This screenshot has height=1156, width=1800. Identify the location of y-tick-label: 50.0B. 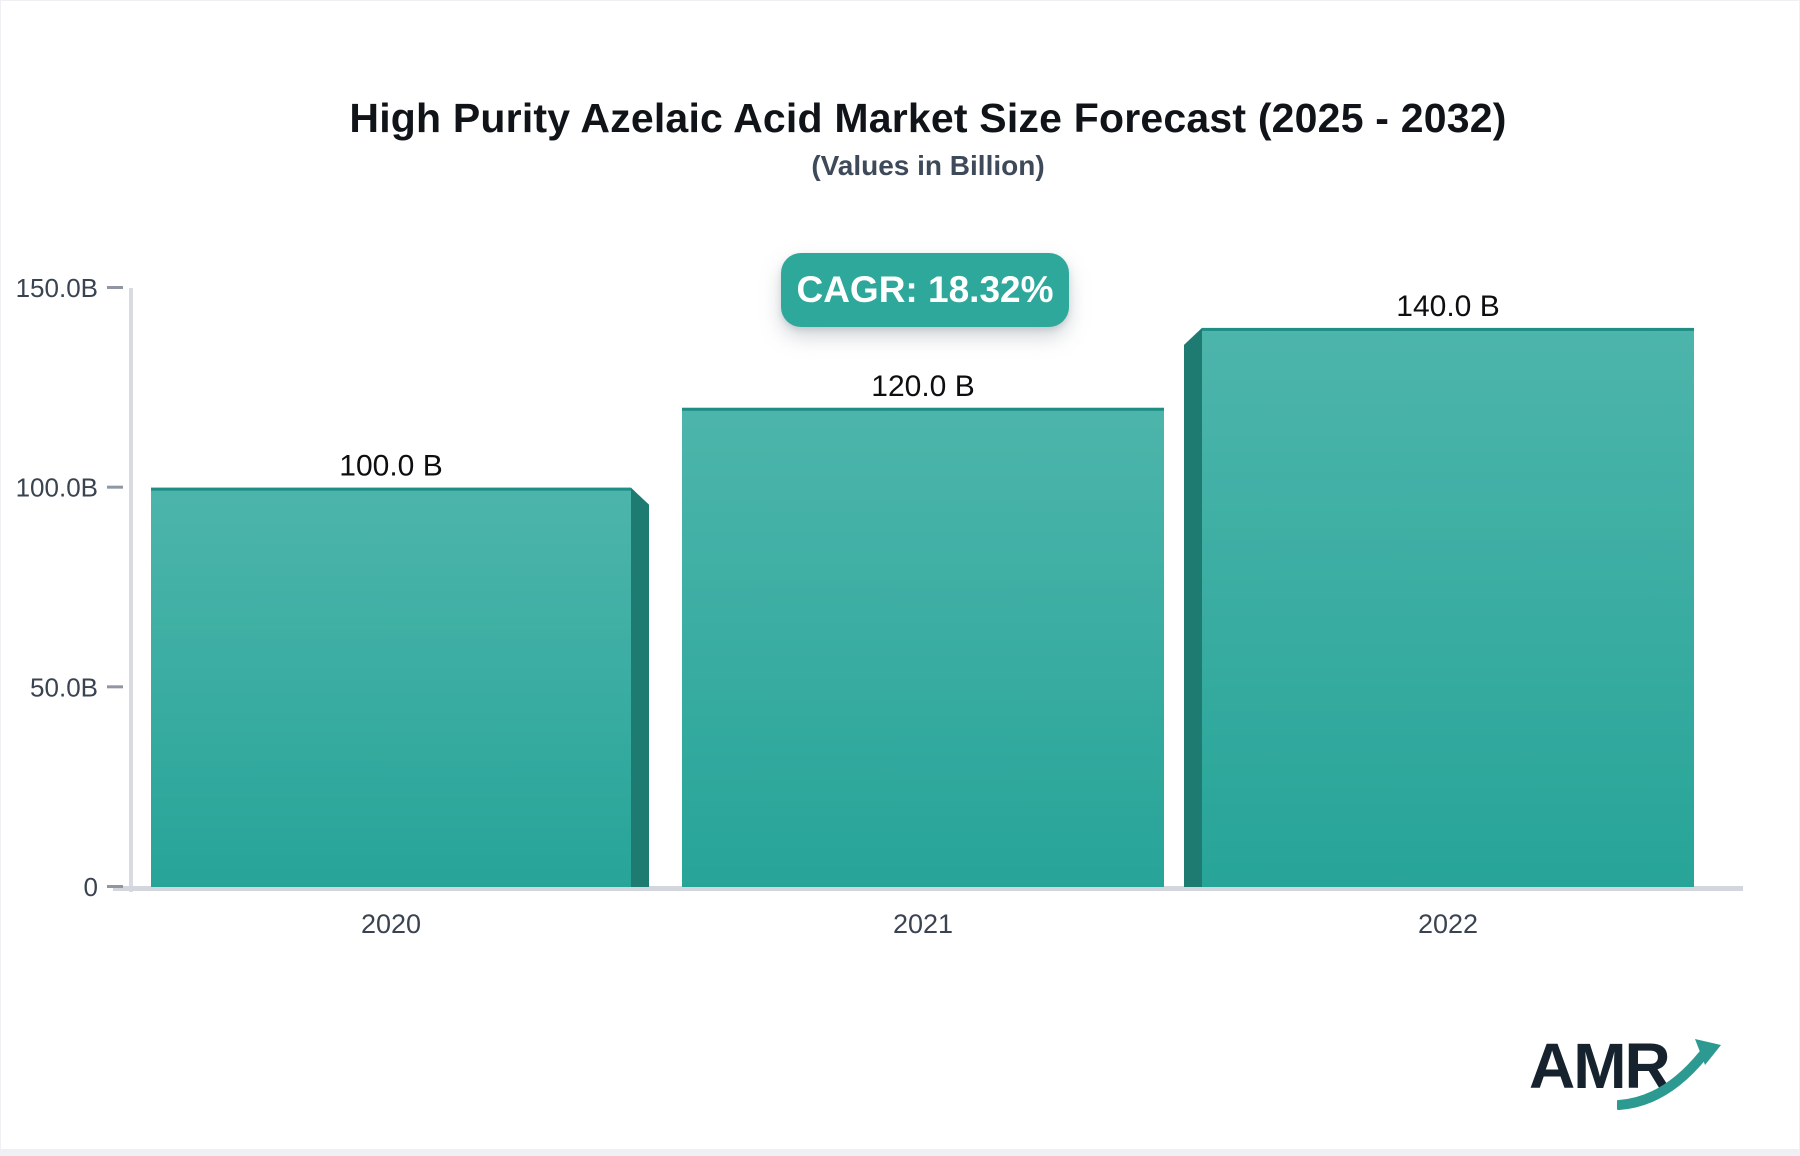
(64, 687).